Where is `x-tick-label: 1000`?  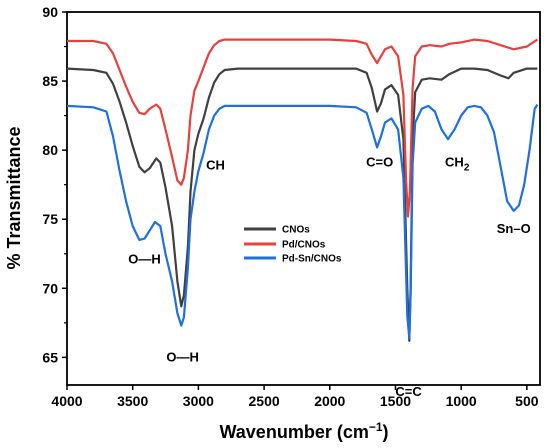 x-tick-label: 1000 is located at coordinates (461, 401).